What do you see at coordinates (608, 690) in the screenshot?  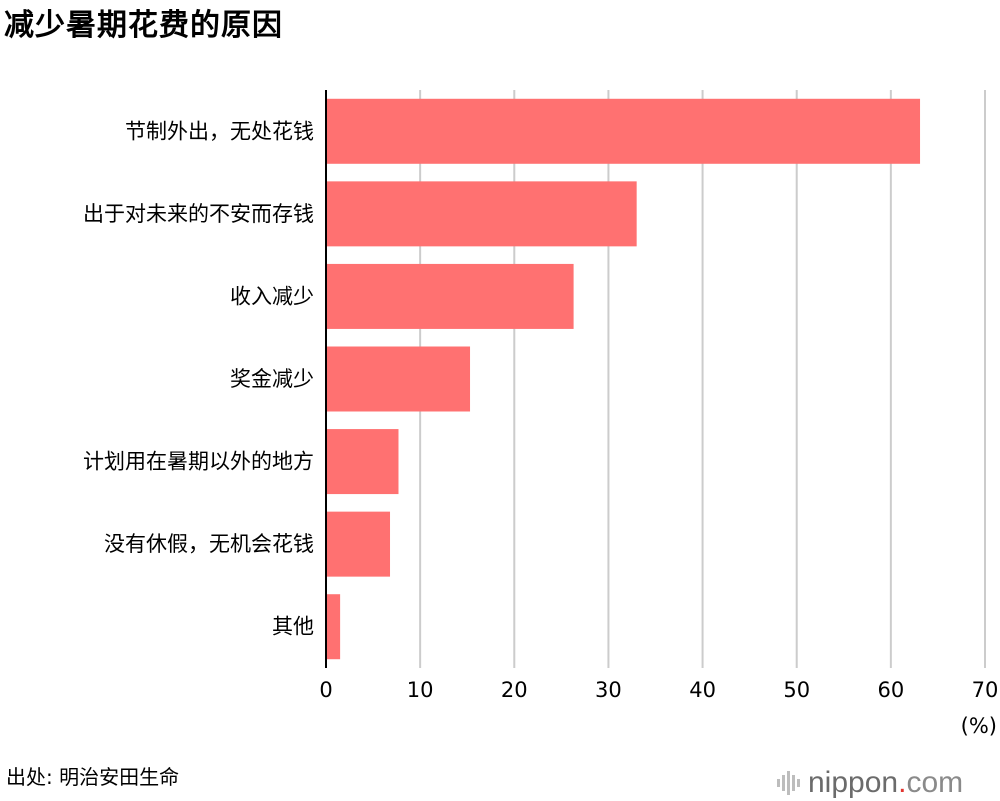 I see `x-tick-label: 30` at bounding box center [608, 690].